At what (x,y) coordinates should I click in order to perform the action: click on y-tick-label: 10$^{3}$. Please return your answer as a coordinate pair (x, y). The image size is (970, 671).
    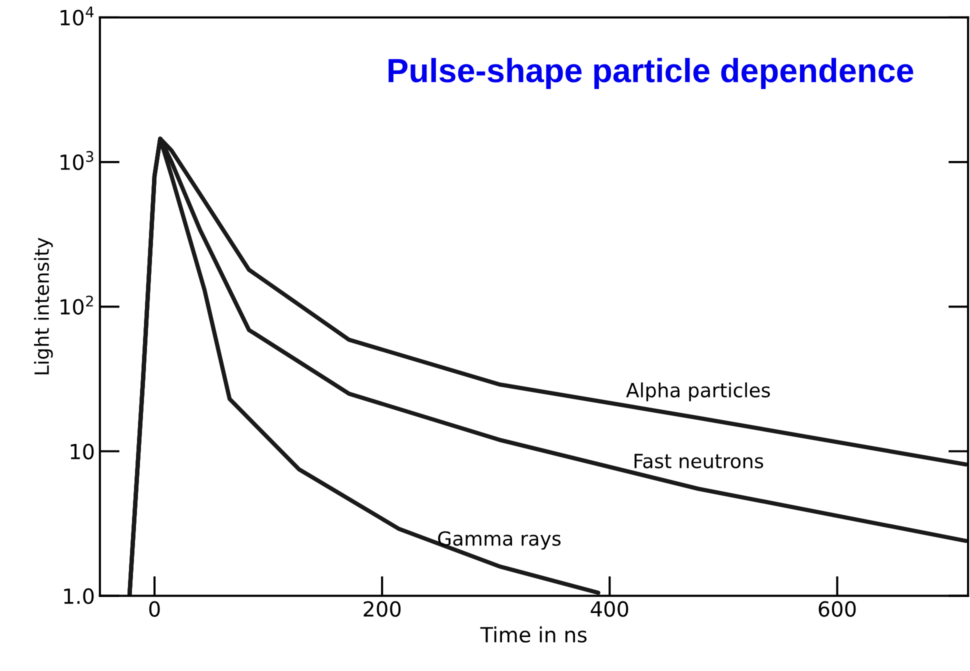
    Looking at the image, I should click on (77, 160).